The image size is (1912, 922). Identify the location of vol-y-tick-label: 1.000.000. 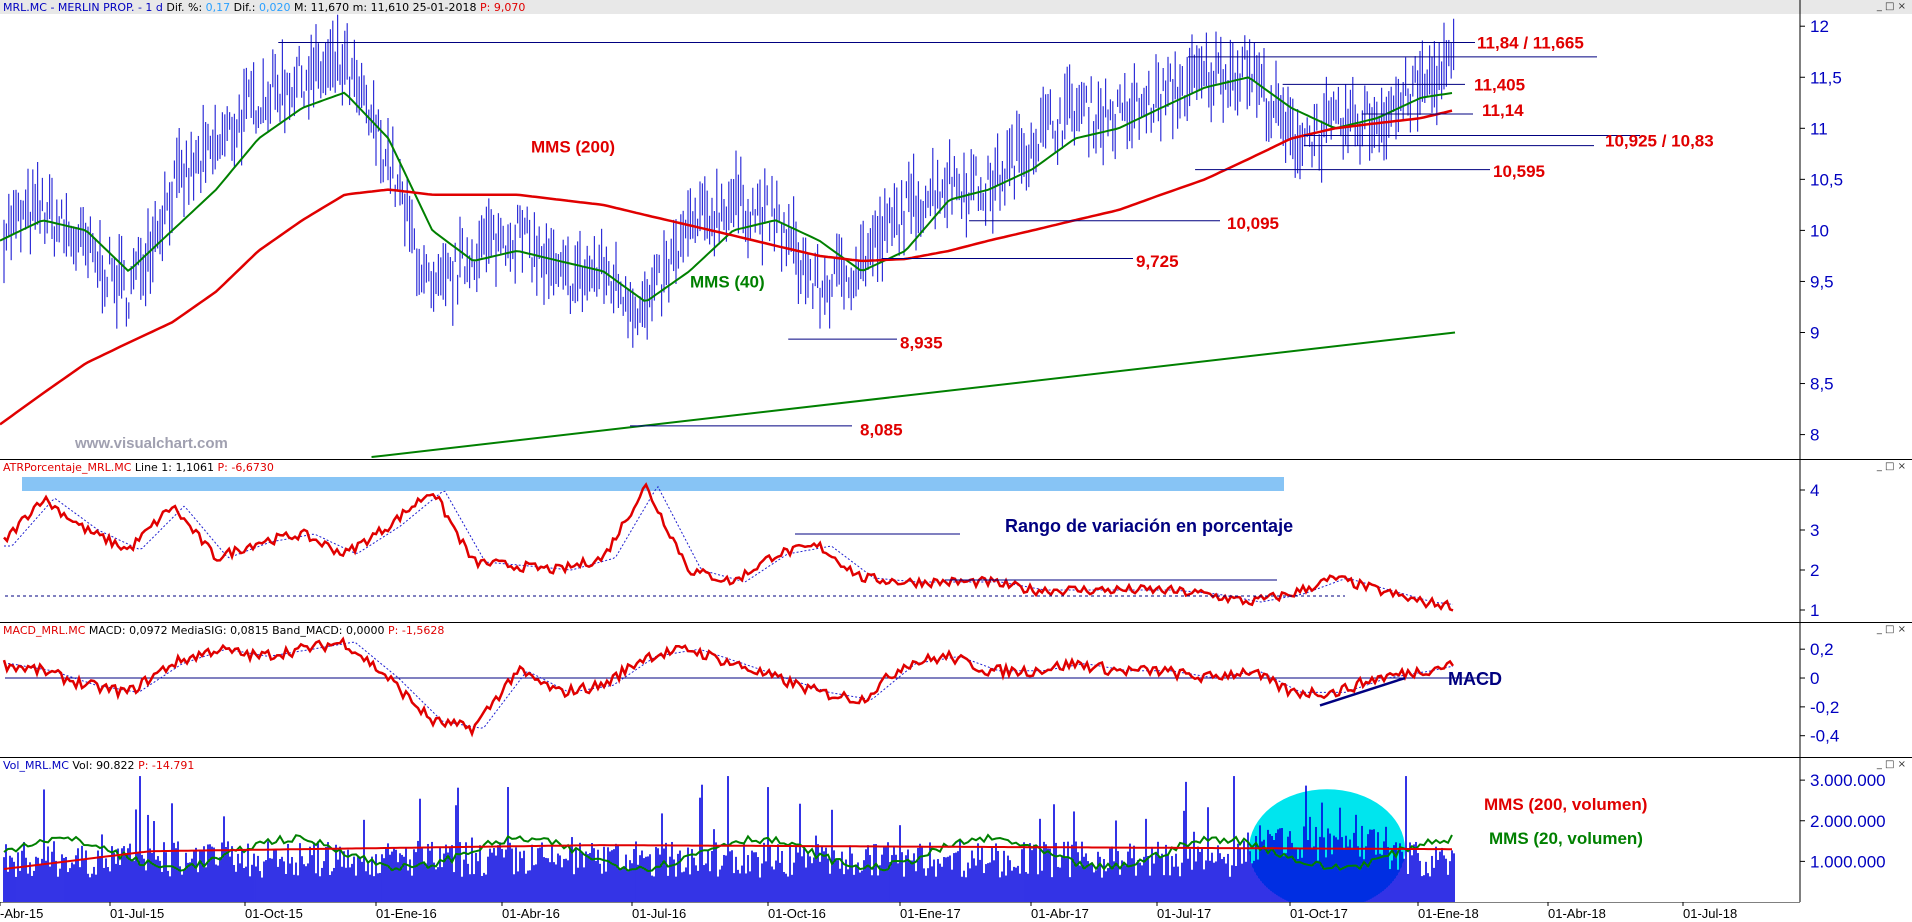
(1848, 861).